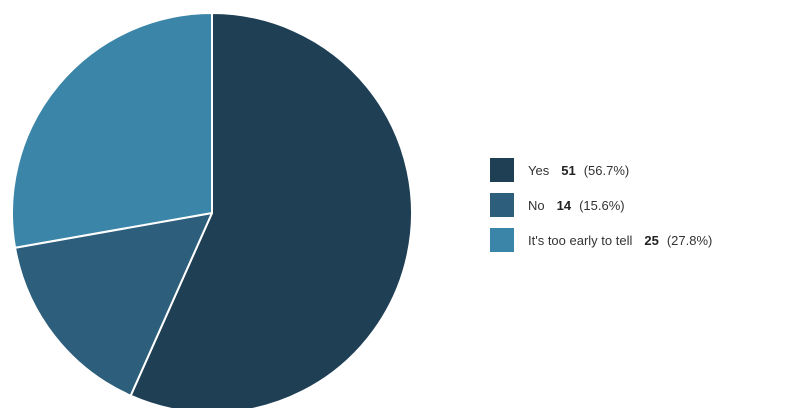 The height and width of the screenshot is (408, 790). Describe the element at coordinates (536, 205) in the screenshot. I see `legend-label-1: No` at that location.